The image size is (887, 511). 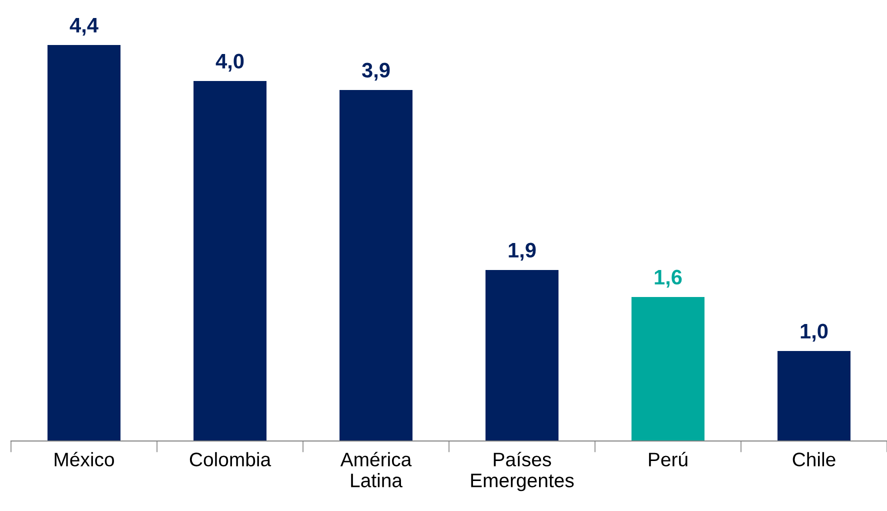 I want to click on x-tick-label: Chile, so click(x=814, y=459).